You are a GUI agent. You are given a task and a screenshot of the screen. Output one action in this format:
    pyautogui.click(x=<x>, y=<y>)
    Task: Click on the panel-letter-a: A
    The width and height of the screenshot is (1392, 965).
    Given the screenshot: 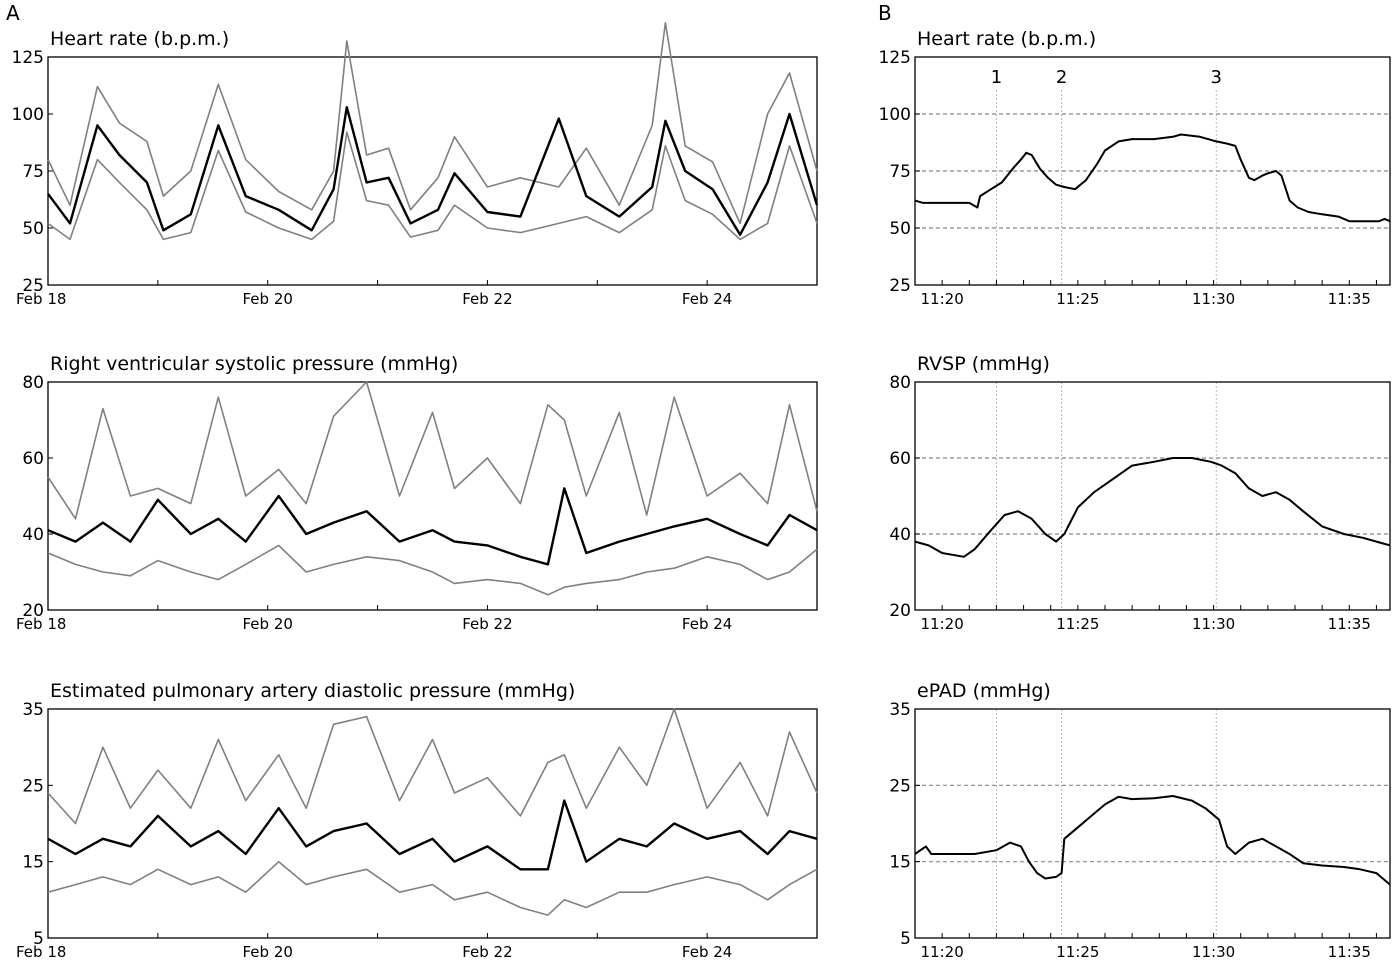 What is the action you would take?
    pyautogui.click(x=13, y=13)
    